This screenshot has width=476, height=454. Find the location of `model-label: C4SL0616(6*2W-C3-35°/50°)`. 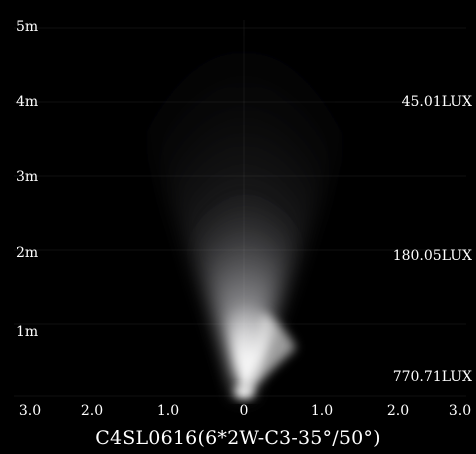

model-label: C4SL0616(6*2W-C3-35°/50°) is located at coordinates (238, 438).